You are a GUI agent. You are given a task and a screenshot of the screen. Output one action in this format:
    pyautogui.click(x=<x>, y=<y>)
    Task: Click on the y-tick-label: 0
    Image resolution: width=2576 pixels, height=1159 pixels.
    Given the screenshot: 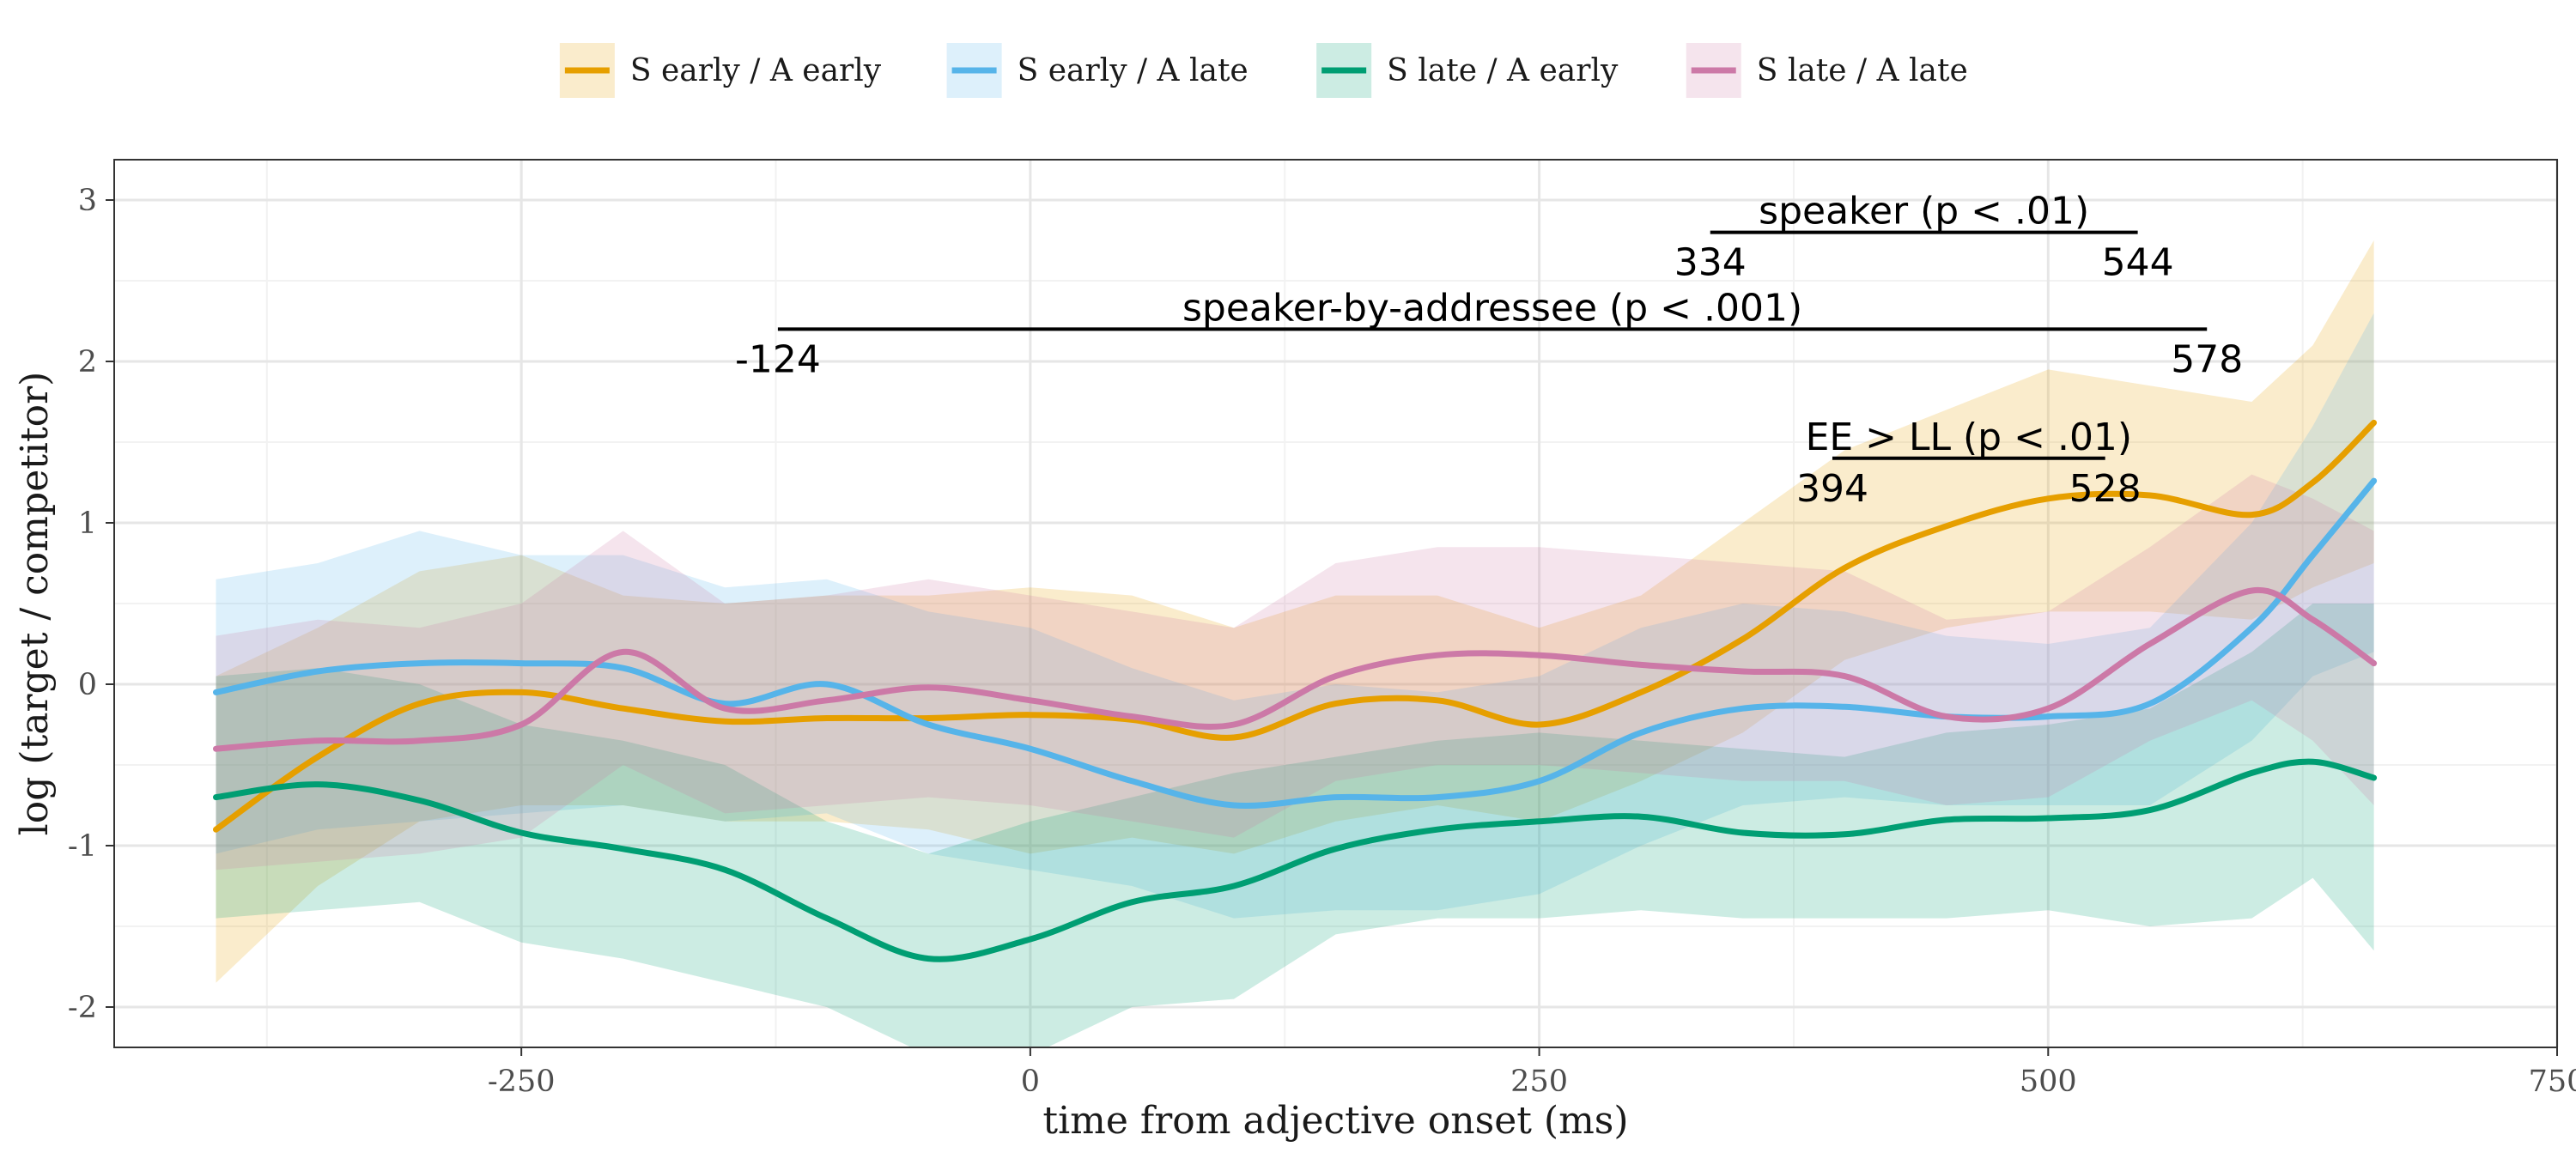 What is the action you would take?
    pyautogui.click(x=87, y=685)
    